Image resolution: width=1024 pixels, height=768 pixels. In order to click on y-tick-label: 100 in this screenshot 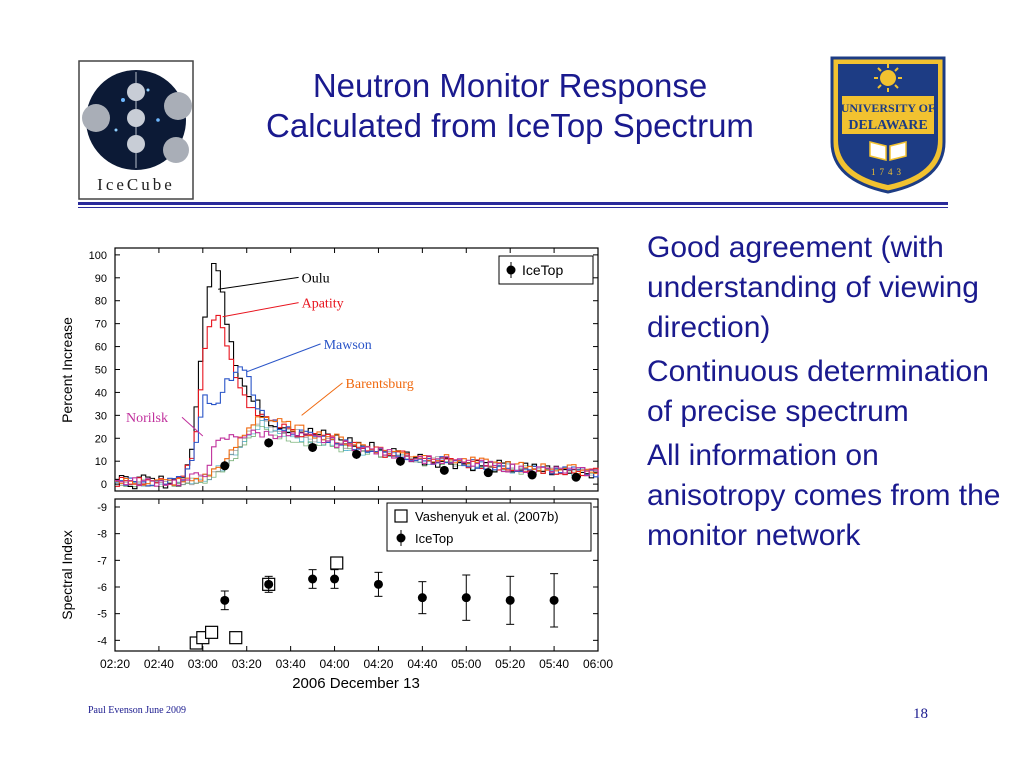, I will do `click(98, 256)`.